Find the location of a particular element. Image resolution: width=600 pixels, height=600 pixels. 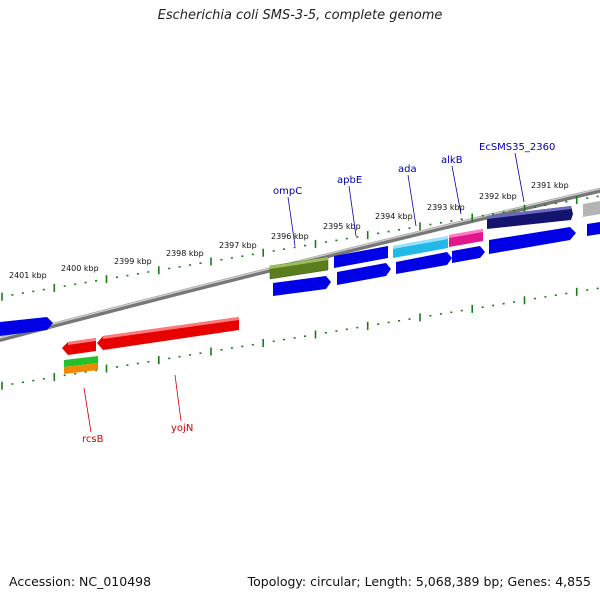

gene-ecsms35-2360-shade is located at coordinates (529, 212).